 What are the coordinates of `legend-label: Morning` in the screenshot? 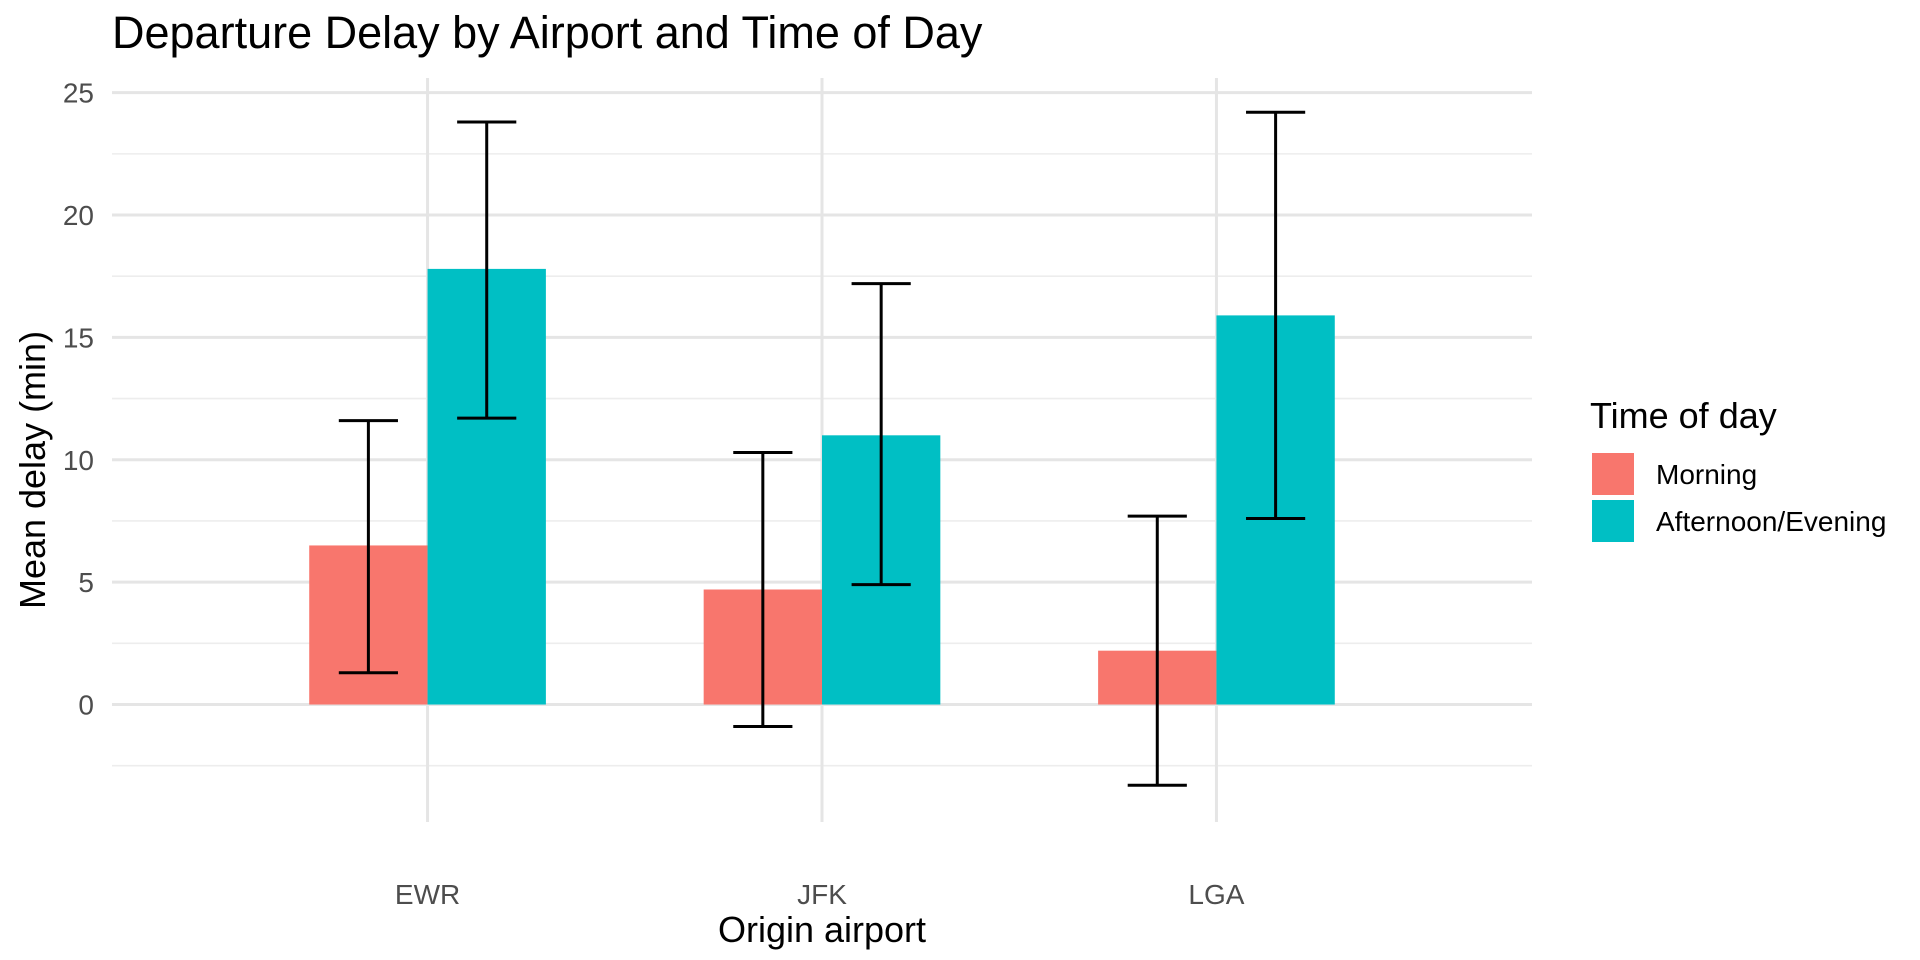 It's located at (1706, 474).